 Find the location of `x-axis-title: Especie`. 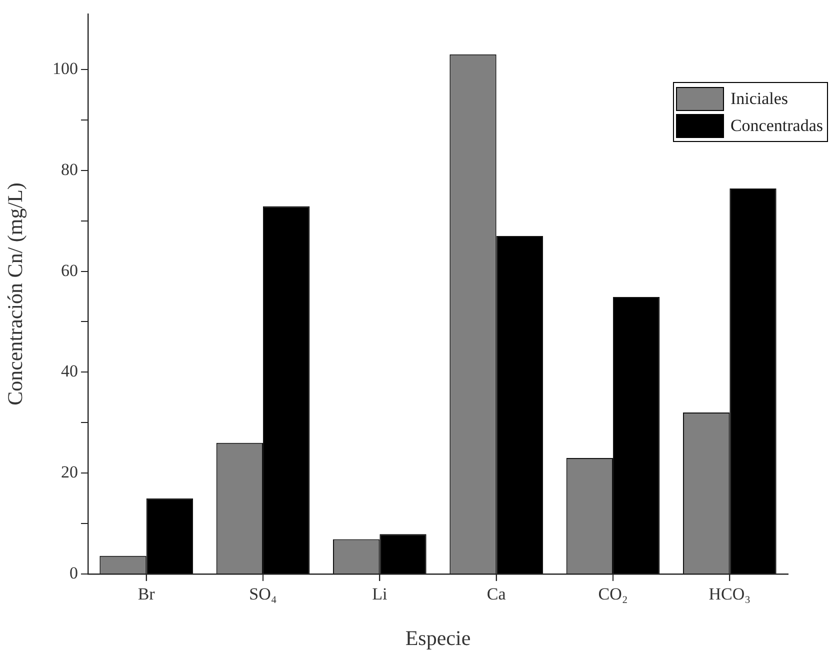

x-axis-title: Especie is located at coordinates (438, 638).